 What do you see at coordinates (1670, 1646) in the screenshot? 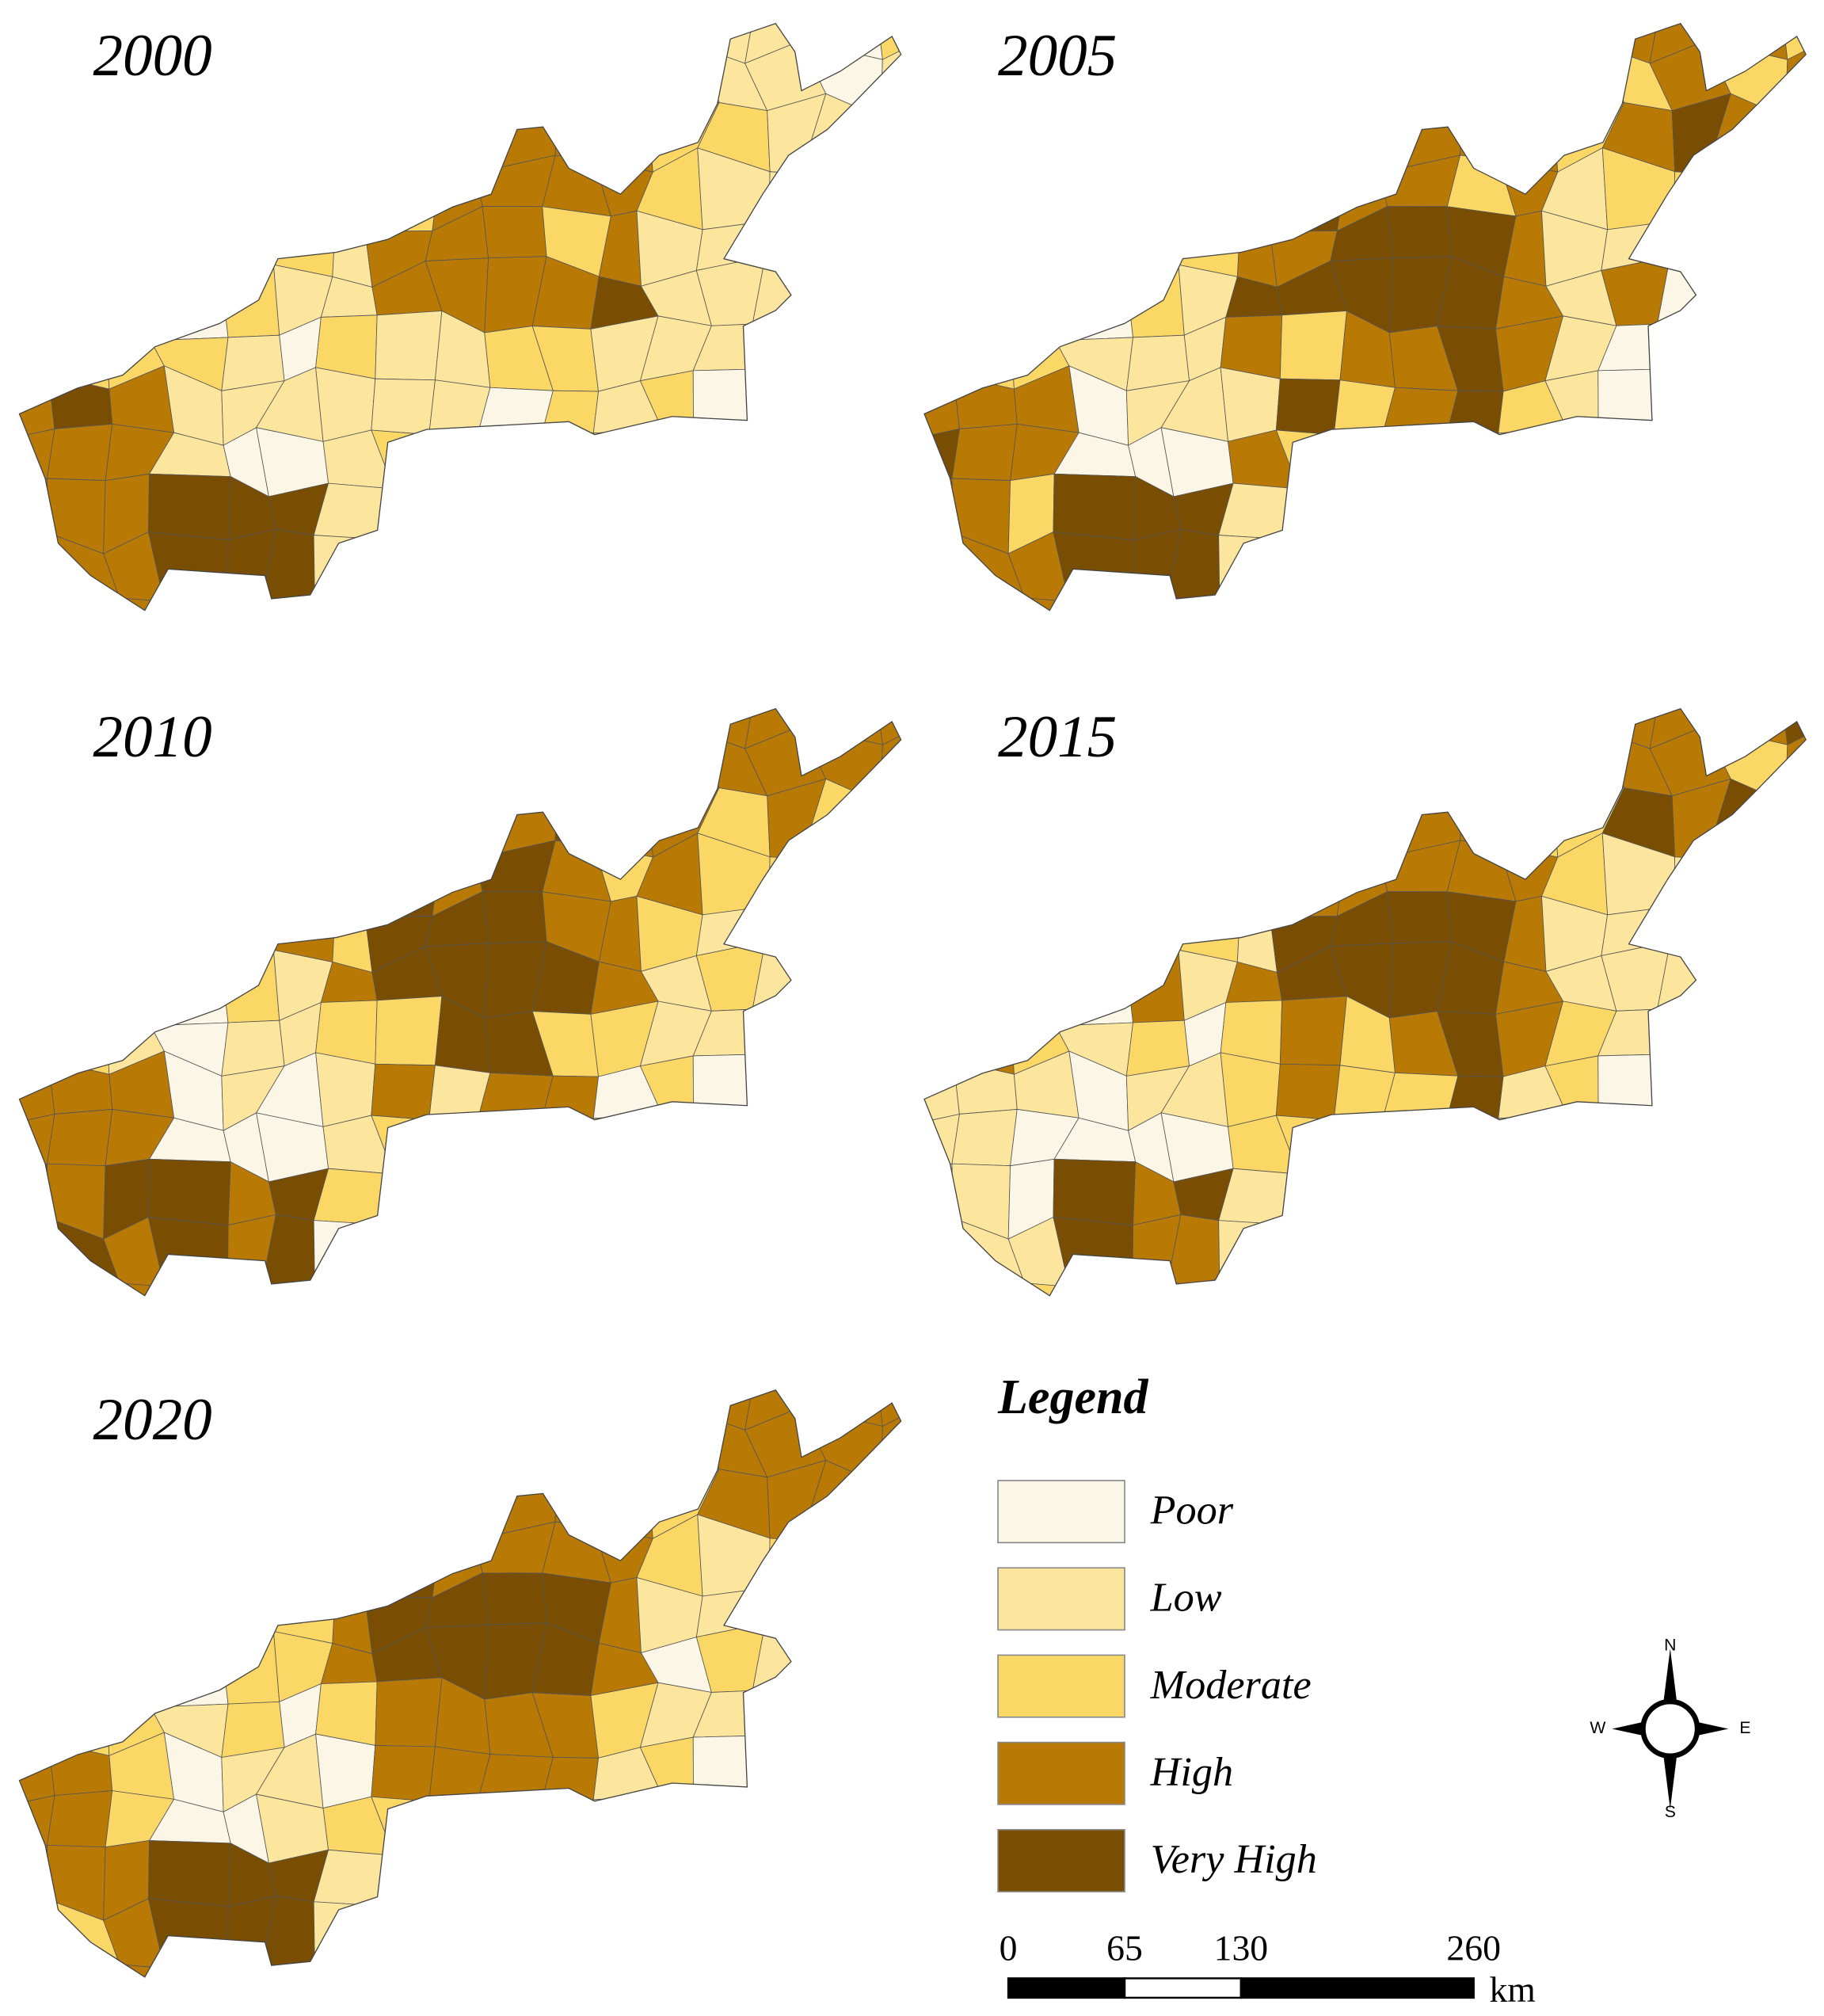
I see `compass-label: N` at bounding box center [1670, 1646].